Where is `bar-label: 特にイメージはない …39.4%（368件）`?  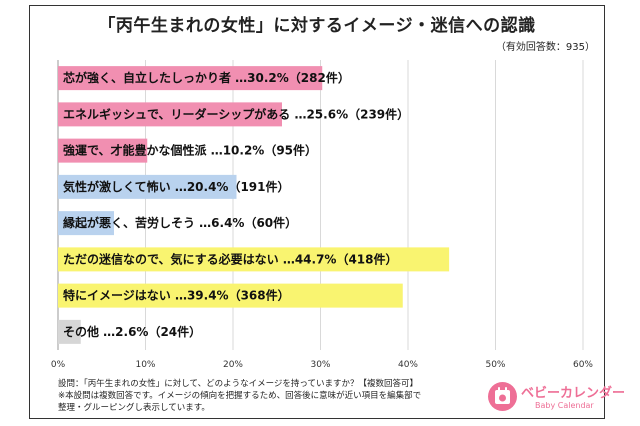
bar-label: 特にイメージはない …39.4%（368件） is located at coordinates (176, 295).